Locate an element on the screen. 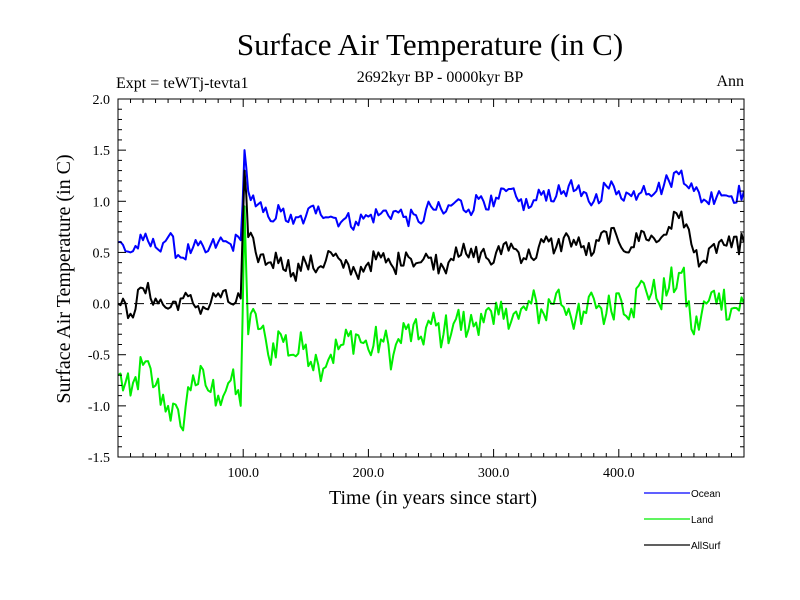  y-tick-label: -1.5 is located at coordinates (99, 458).